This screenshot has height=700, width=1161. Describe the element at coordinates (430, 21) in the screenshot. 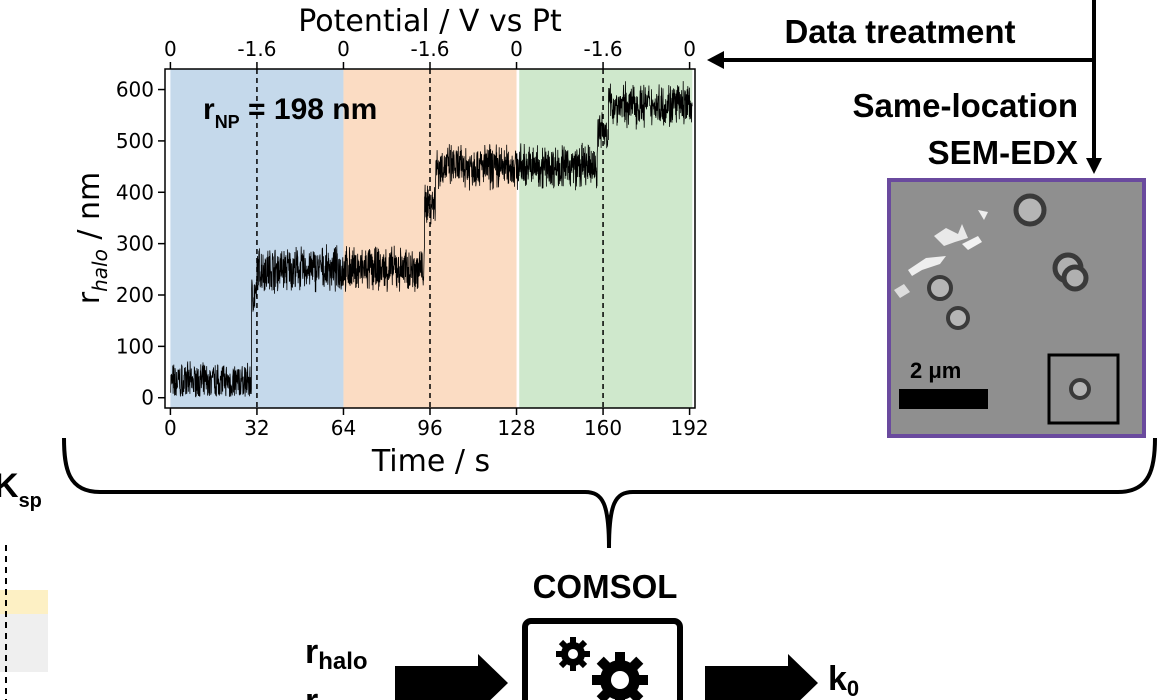

I see `top-axis-label: Potential / V vs Pt` at that location.